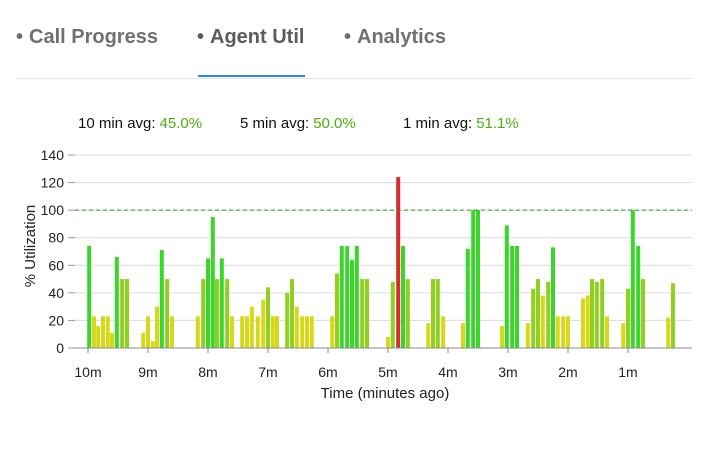 This screenshot has width=712, height=454. Describe the element at coordinates (56, 265) in the screenshot. I see `y-tick-label: 60` at that location.